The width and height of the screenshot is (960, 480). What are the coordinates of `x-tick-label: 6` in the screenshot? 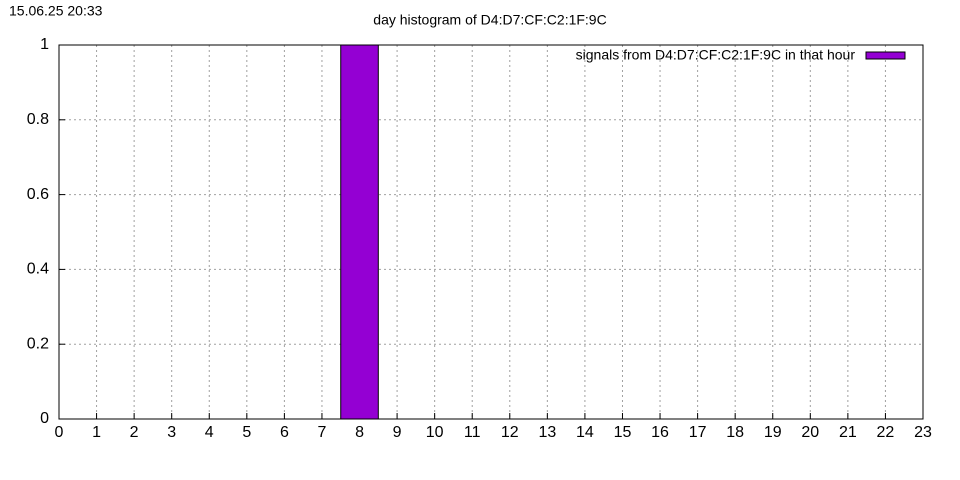 It's located at (284, 432).